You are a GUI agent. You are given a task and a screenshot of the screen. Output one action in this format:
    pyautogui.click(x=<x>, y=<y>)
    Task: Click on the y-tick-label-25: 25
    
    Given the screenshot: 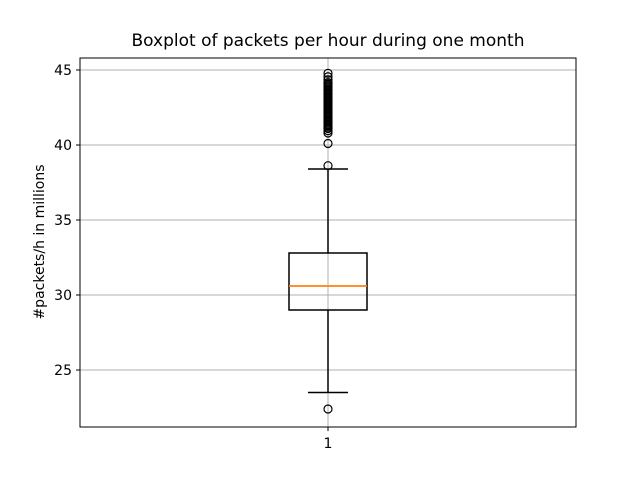 What is the action you would take?
    pyautogui.click(x=63, y=371)
    